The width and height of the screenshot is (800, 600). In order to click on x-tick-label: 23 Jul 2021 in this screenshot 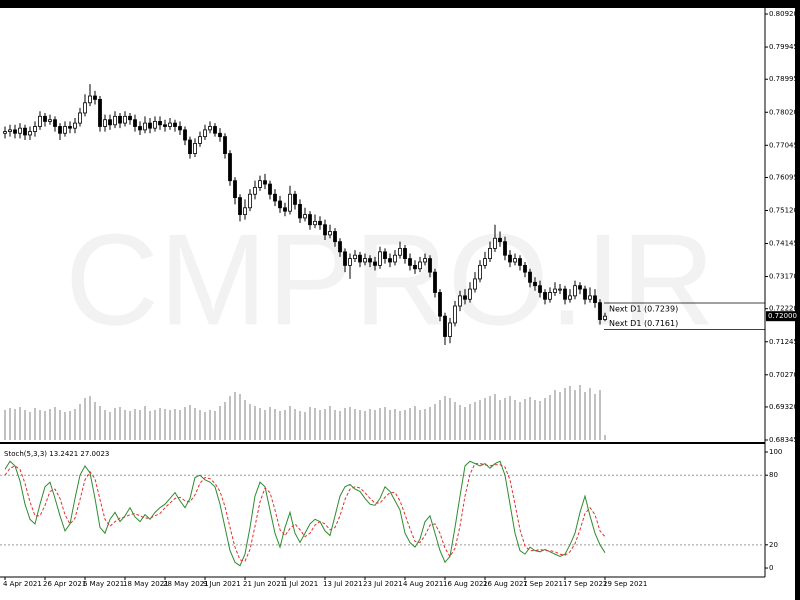, I will do `click(383, 584)`.